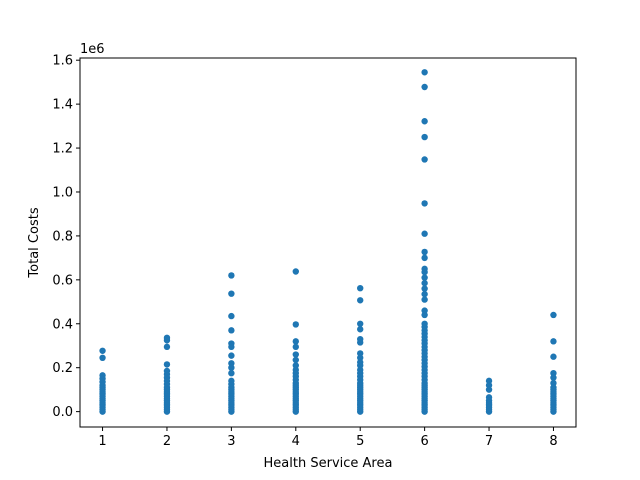  Describe the element at coordinates (360, 441) in the screenshot. I see `x-tick-label: 5` at that location.